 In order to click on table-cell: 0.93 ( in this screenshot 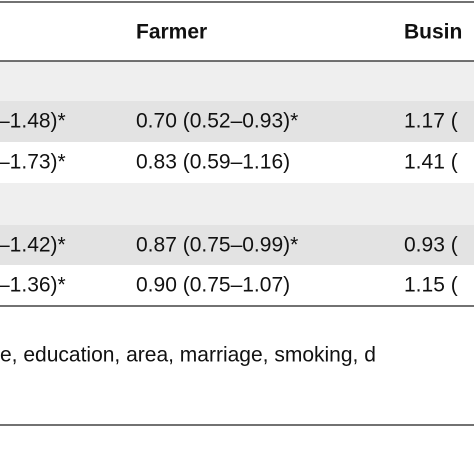, I will do `click(431, 245)`.